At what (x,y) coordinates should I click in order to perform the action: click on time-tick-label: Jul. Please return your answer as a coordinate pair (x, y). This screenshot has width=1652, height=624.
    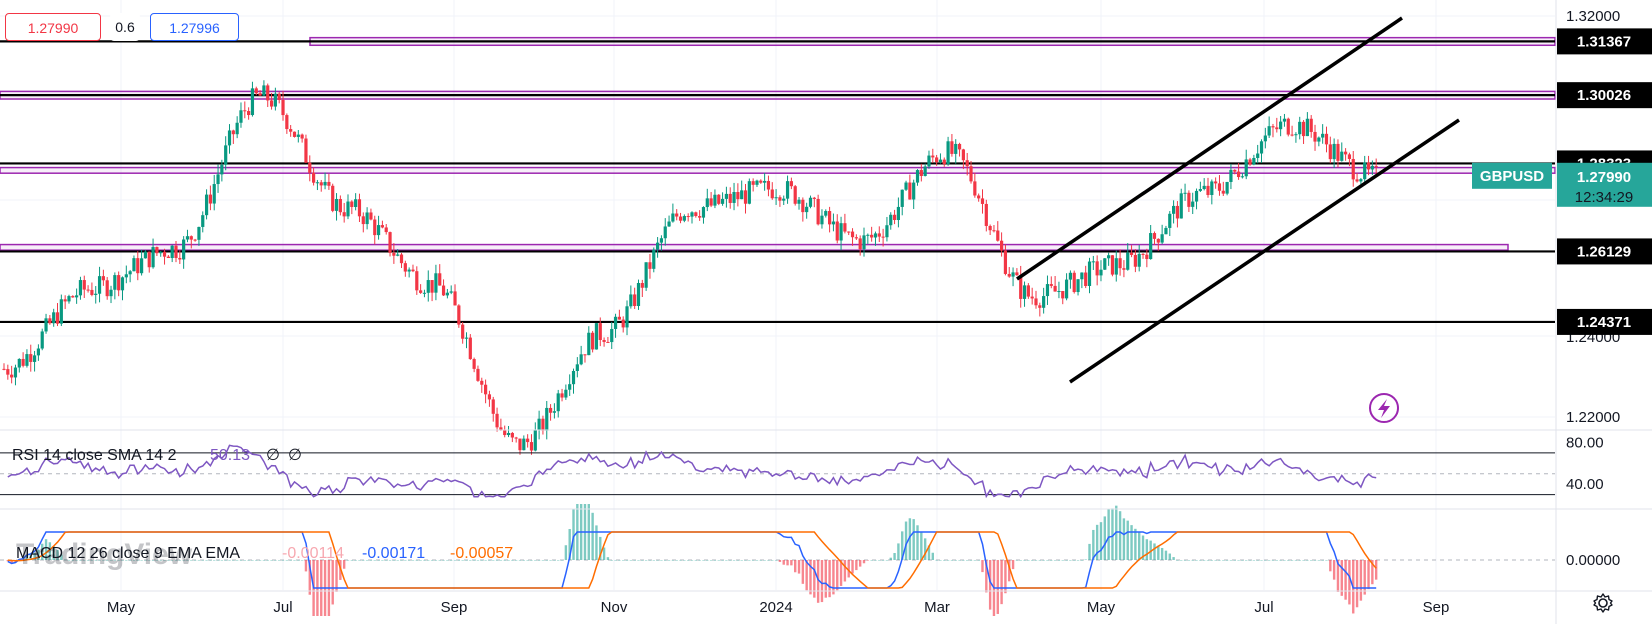
    Looking at the image, I should click on (282, 607).